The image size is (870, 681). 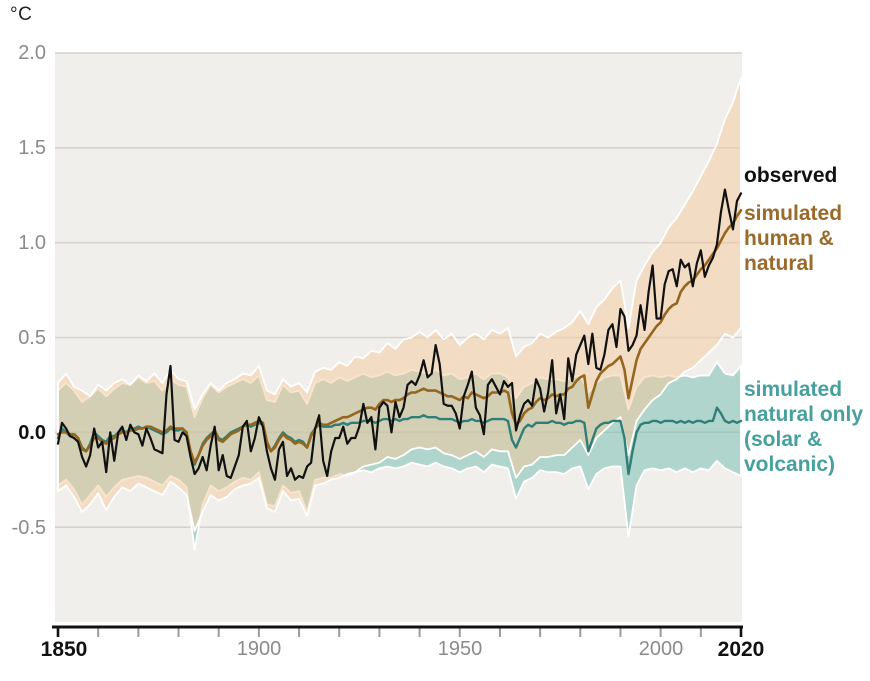 I want to click on y-axis-unit-label: °C, so click(x=21, y=14).